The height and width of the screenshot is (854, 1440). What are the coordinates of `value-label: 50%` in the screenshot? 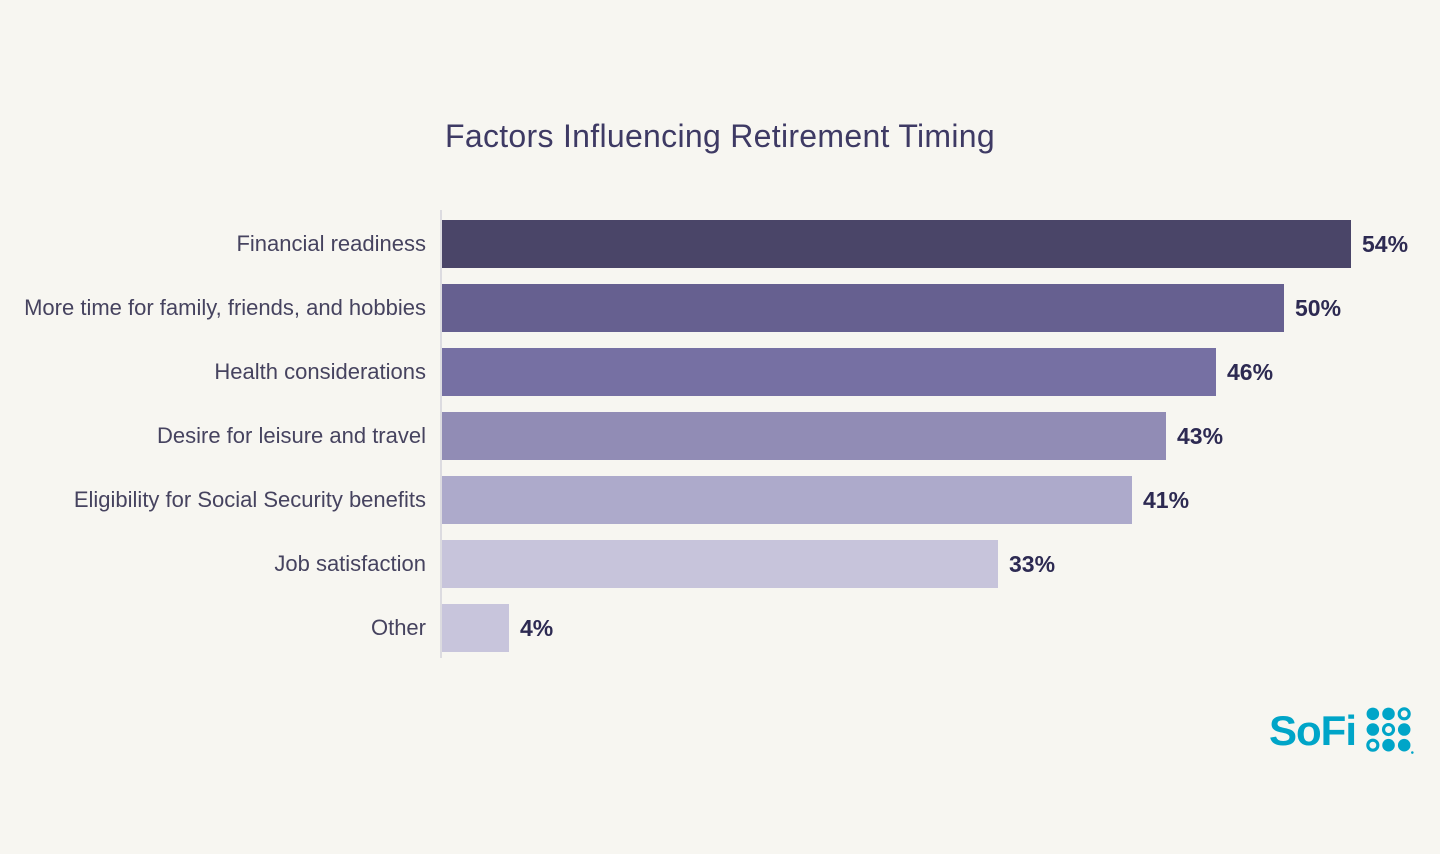 It's located at (1318, 307).